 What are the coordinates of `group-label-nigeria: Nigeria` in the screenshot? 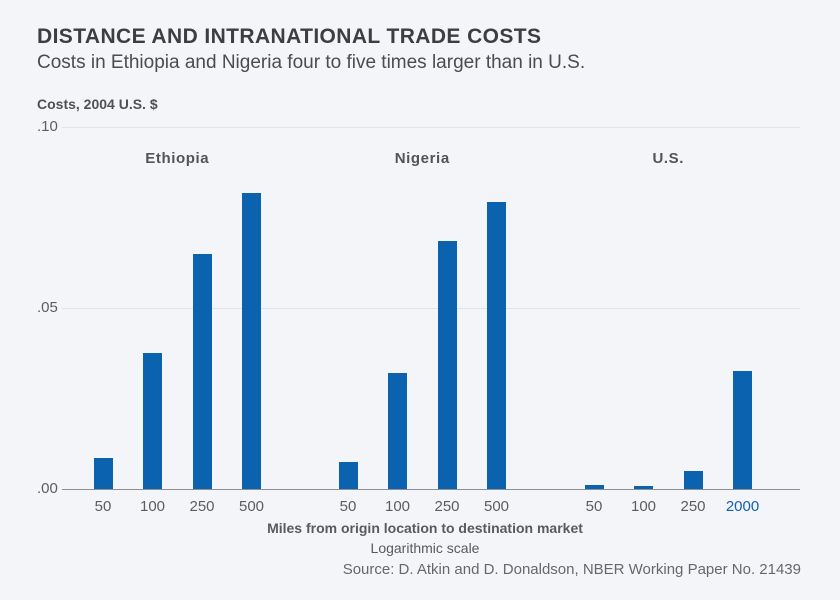 It's located at (422, 158).